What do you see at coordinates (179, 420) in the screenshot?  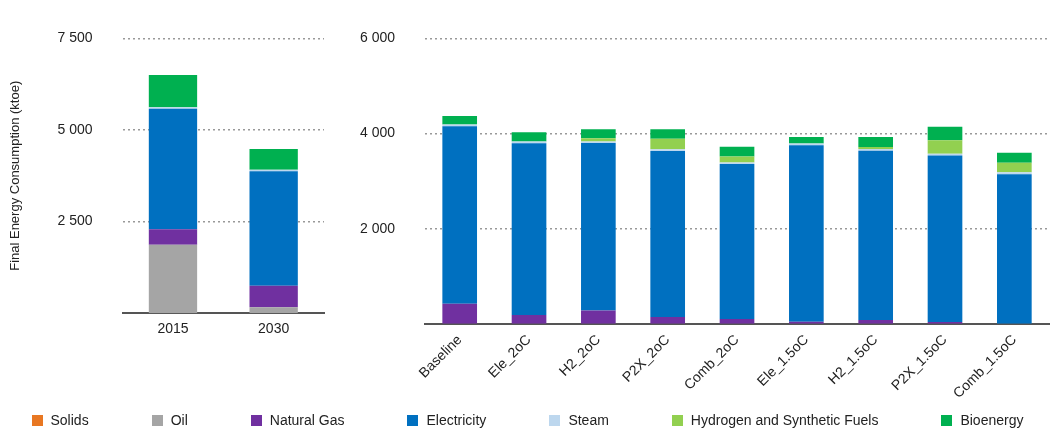 I see `legend-label: Oil` at bounding box center [179, 420].